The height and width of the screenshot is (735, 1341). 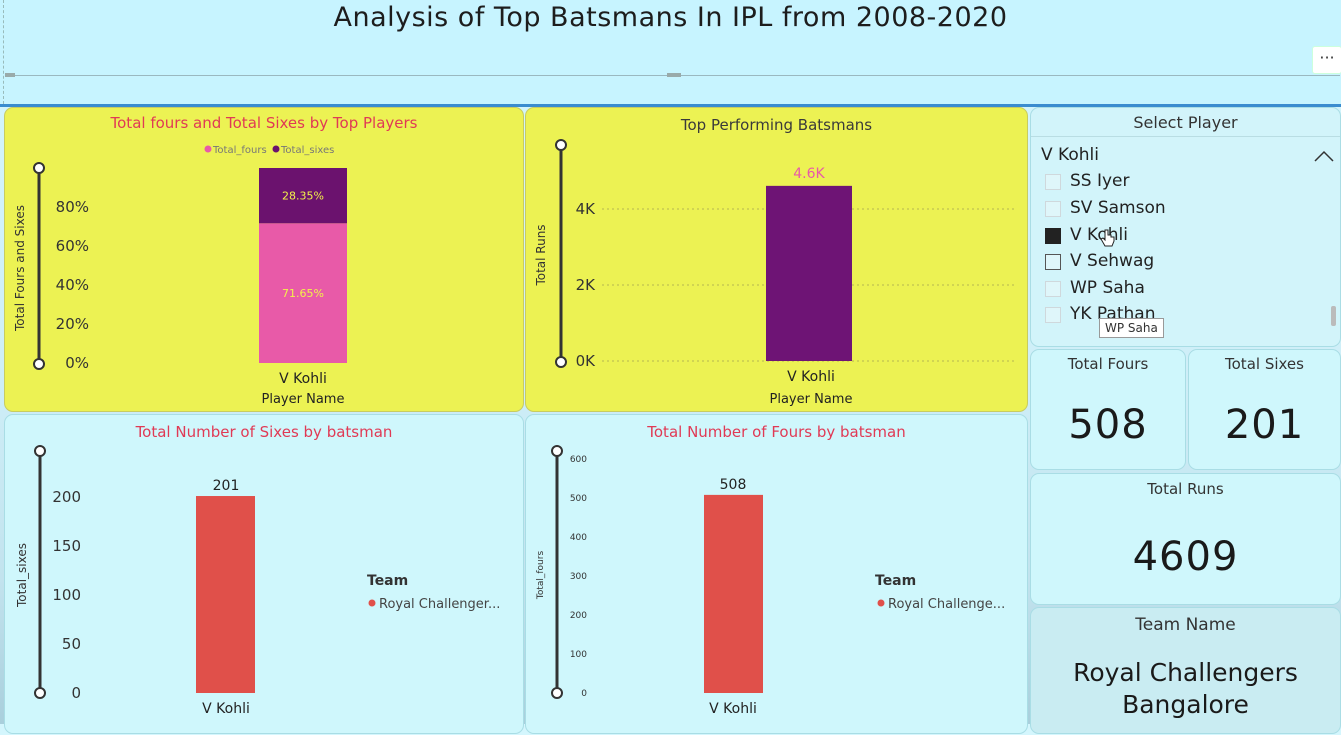 What do you see at coordinates (586, 361) in the screenshot?
I see `y-tick-label: 0K` at bounding box center [586, 361].